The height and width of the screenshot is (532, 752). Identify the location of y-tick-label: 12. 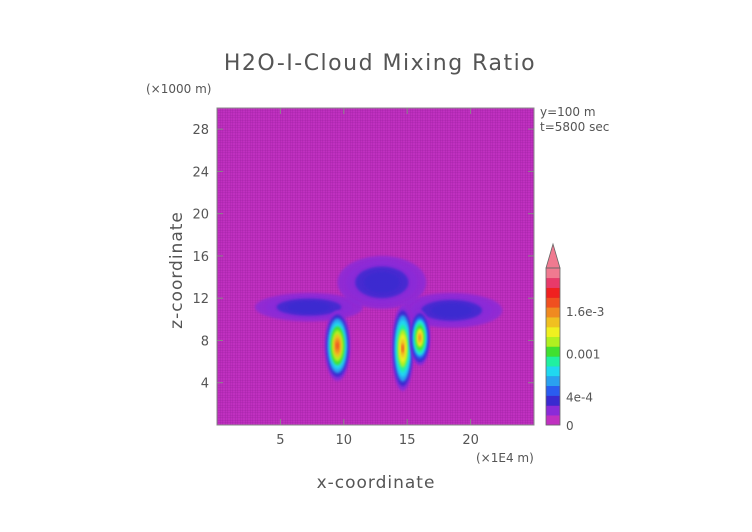
(200, 299).